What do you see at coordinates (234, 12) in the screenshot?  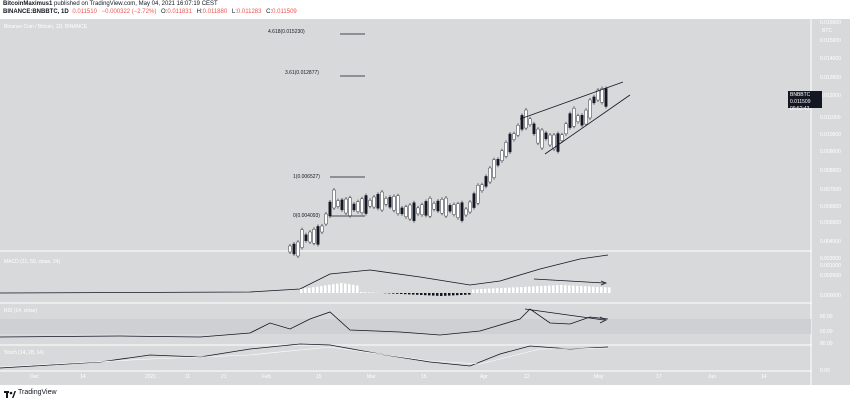 I see `low-label: L:` at bounding box center [234, 12].